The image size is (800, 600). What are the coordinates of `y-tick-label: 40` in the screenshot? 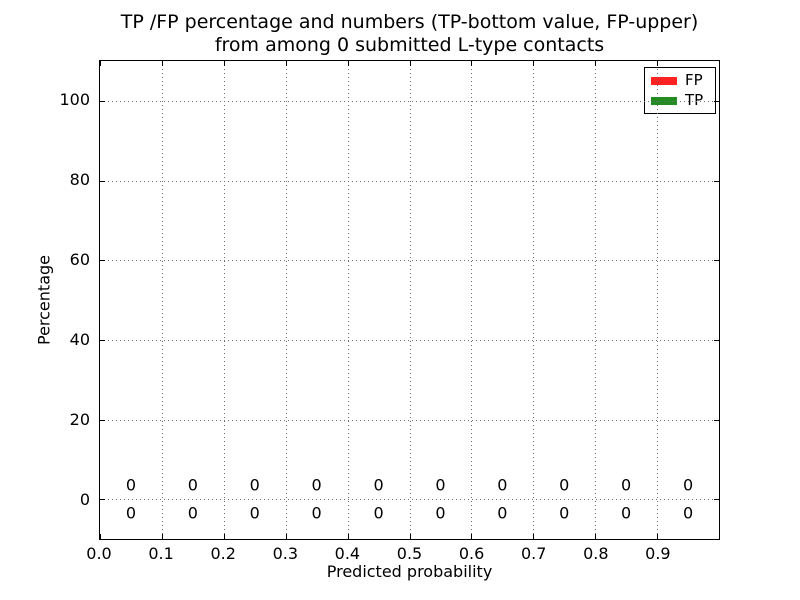 It's located at (79, 339).